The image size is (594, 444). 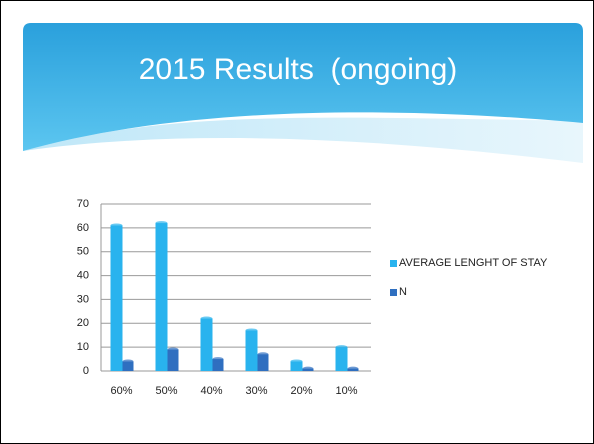 I want to click on x-tick-label: 50%, so click(x=166, y=391).